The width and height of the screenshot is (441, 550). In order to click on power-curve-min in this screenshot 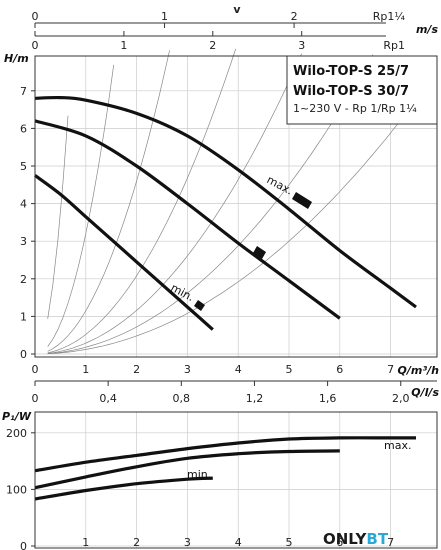, I will do `click(123, 488)`.